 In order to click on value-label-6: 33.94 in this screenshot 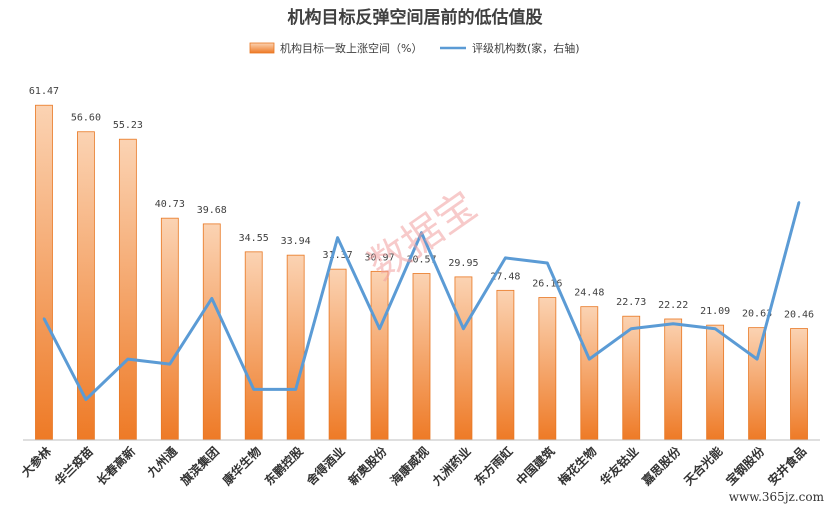, I will do `click(296, 241)`.